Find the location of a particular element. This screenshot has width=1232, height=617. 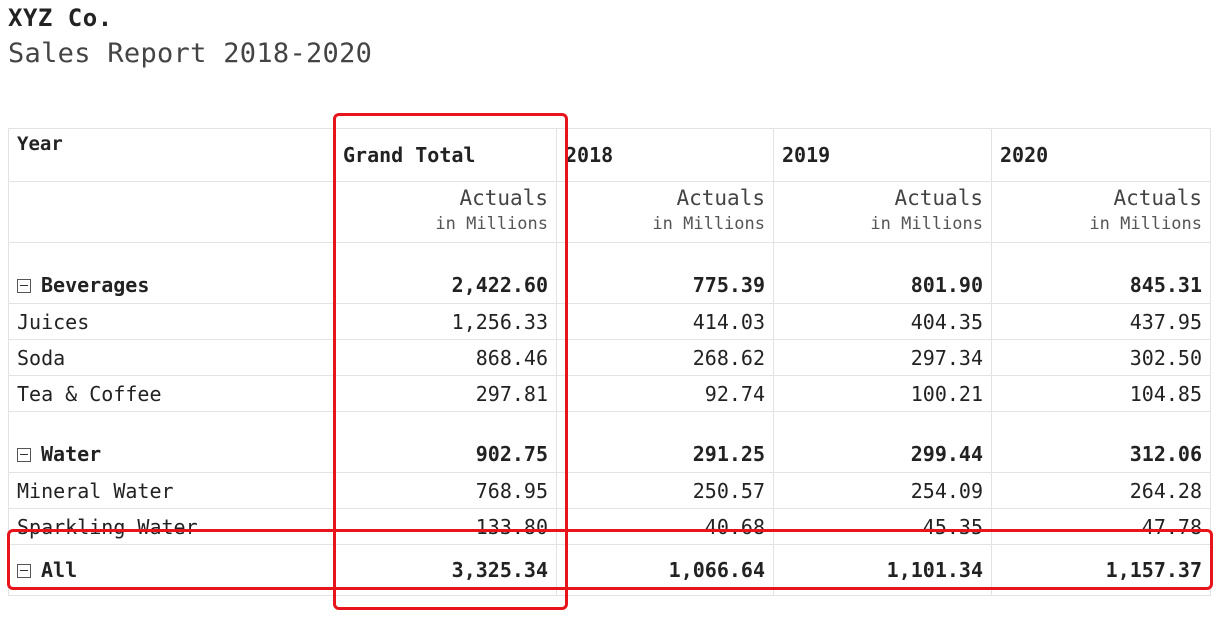

group-total-cell: 845.31 is located at coordinates (1101, 273).